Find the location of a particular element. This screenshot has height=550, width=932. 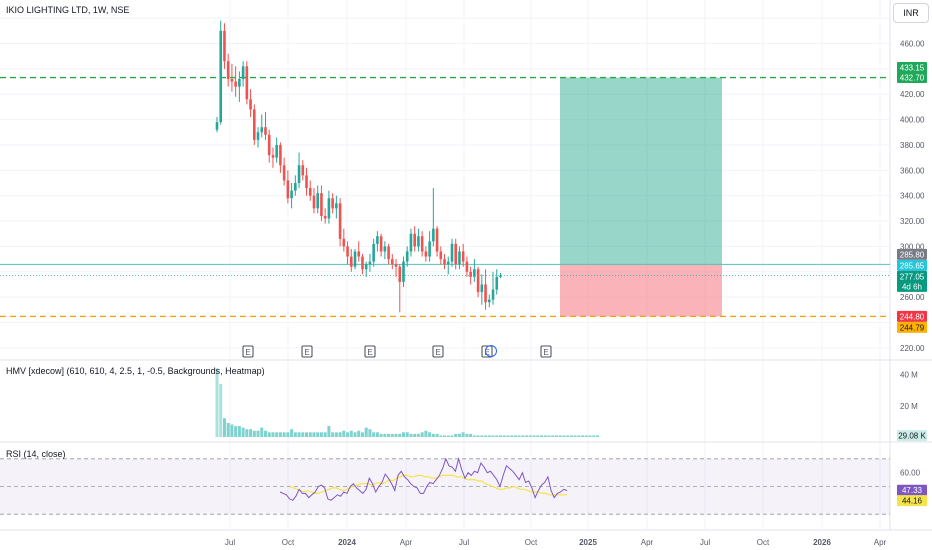

rsi-value-tag: 47.33 is located at coordinates (912, 490).